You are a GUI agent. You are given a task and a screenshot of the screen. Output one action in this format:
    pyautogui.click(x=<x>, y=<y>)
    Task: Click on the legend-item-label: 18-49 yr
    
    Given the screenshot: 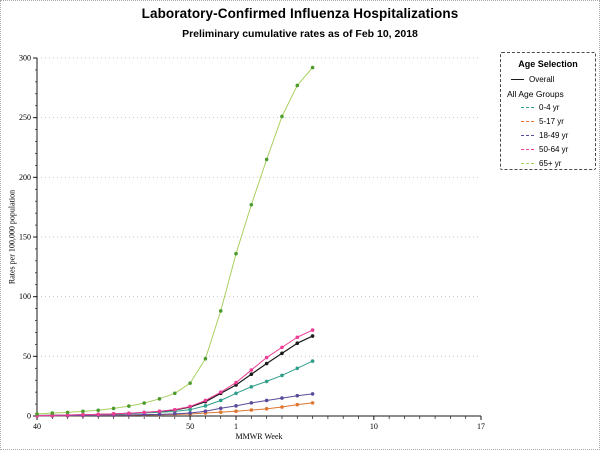 What is the action you would take?
    pyautogui.click(x=554, y=135)
    